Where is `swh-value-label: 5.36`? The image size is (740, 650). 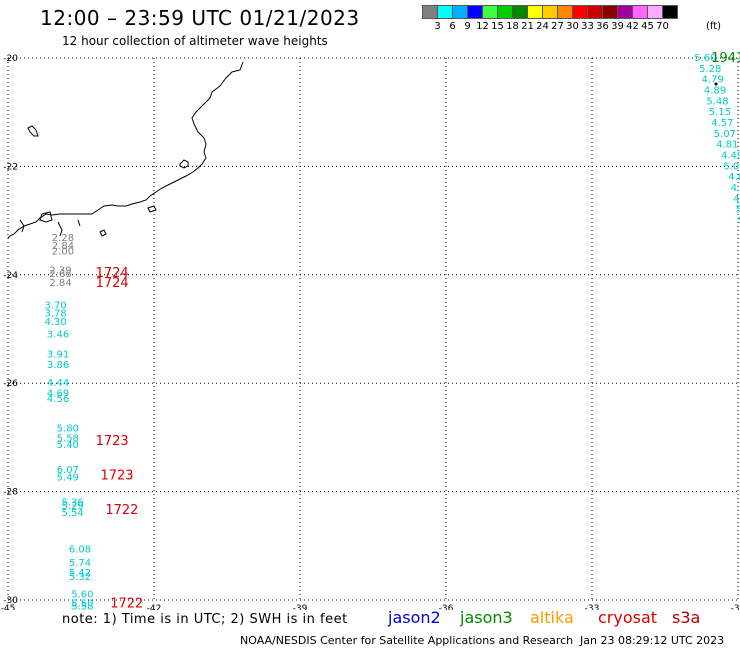 swh-value-label: 5.36 is located at coordinates (73, 502).